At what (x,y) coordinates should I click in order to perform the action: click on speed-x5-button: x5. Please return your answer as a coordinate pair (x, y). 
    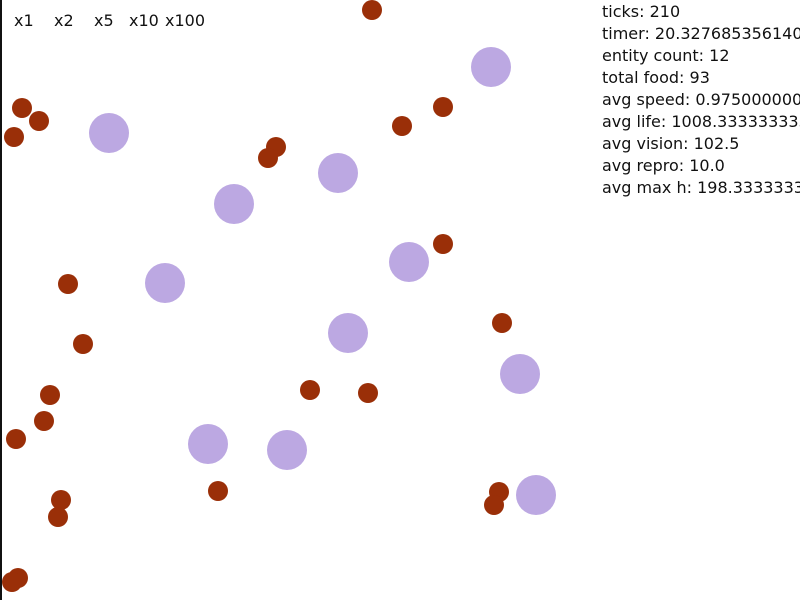
    Looking at the image, I should click on (104, 20).